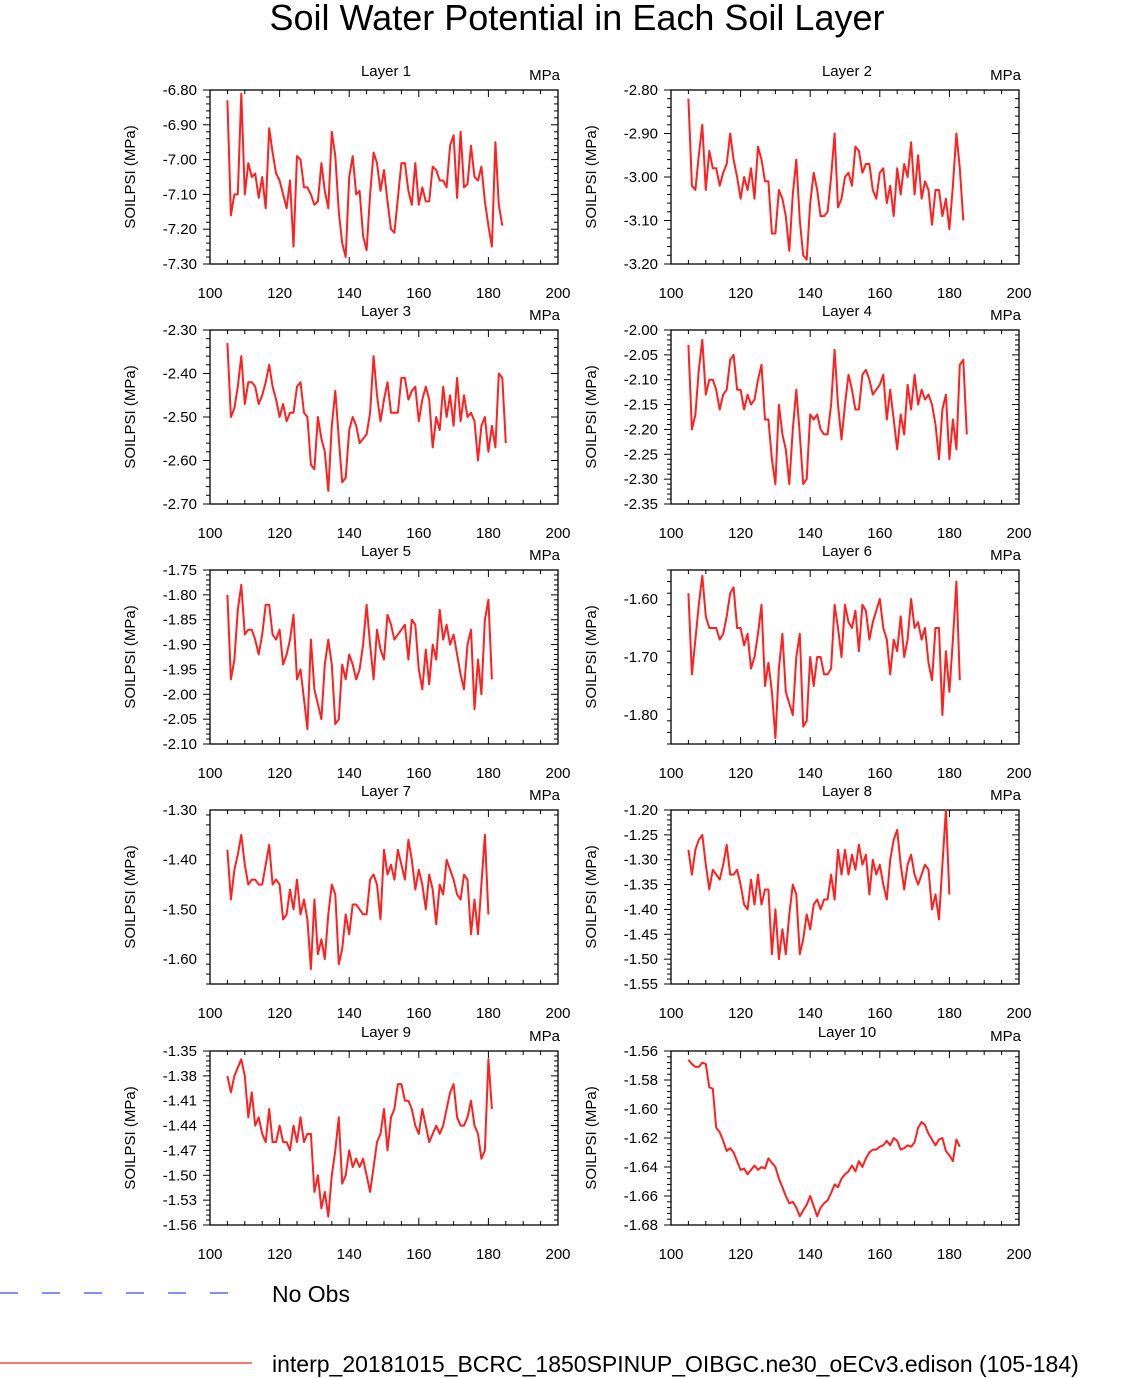 The image size is (1146, 1378). Describe the element at coordinates (641, 405) in the screenshot. I see `y-tick-label: -2.15` at that location.